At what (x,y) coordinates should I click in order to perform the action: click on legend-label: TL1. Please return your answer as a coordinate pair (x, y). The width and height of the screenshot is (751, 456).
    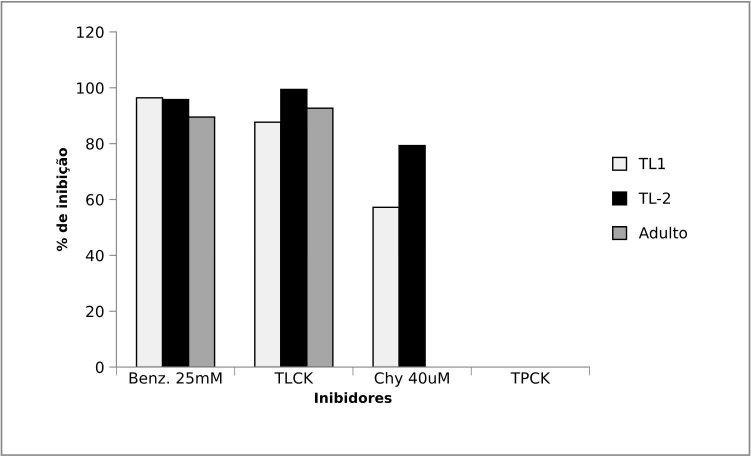
    Looking at the image, I should click on (651, 164).